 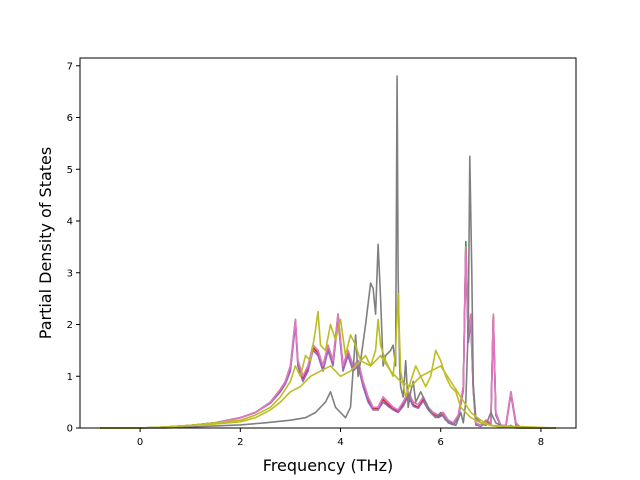 I want to click on y-tick-label-1: 1, so click(x=70, y=377).